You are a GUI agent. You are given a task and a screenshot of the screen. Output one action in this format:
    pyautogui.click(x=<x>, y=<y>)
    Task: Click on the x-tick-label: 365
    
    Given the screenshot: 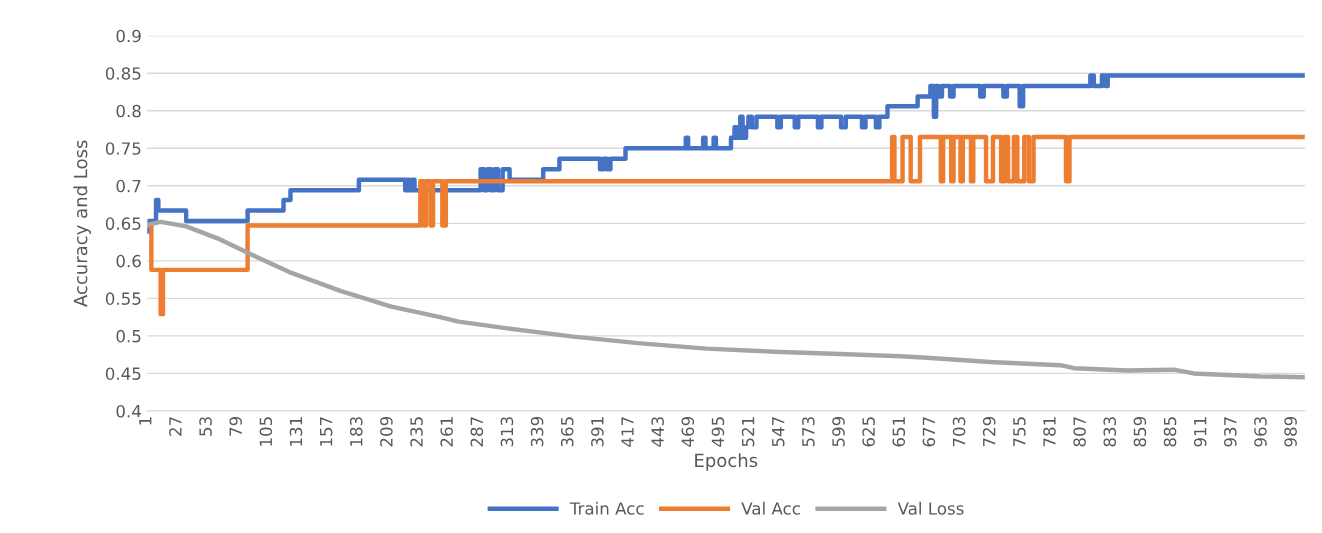 What is the action you would take?
    pyautogui.click(x=567, y=432)
    